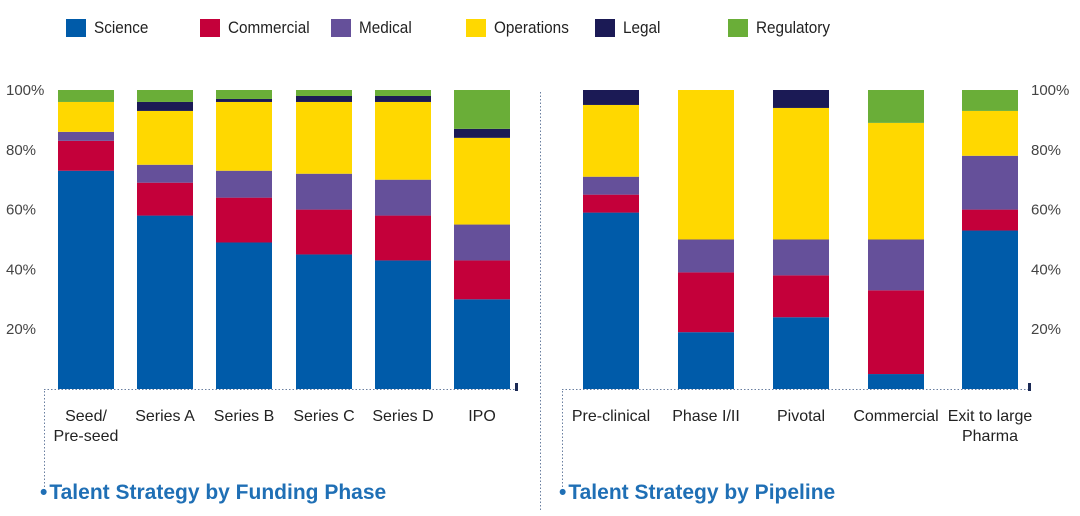 This screenshot has width=1080, height=516. Describe the element at coordinates (801, 416) in the screenshot. I see `category-label: Pivotal` at that location.